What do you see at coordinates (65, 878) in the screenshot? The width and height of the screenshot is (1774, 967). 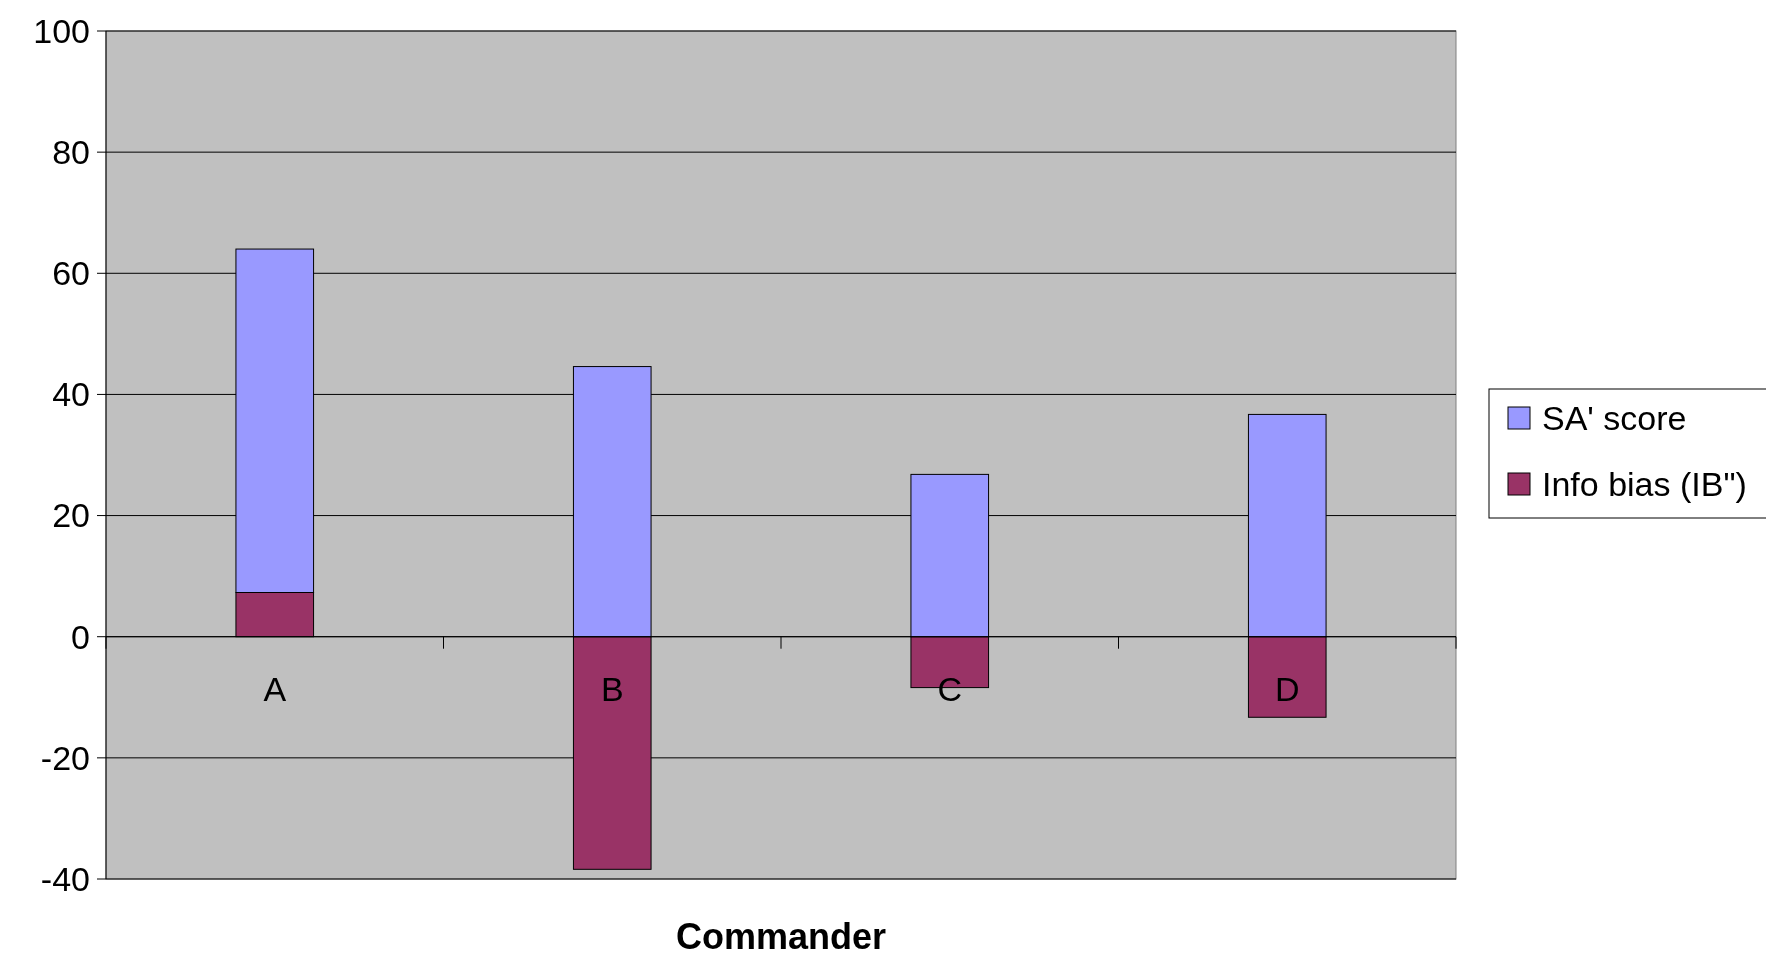 I see `y-tick-label: -40` at bounding box center [65, 878].